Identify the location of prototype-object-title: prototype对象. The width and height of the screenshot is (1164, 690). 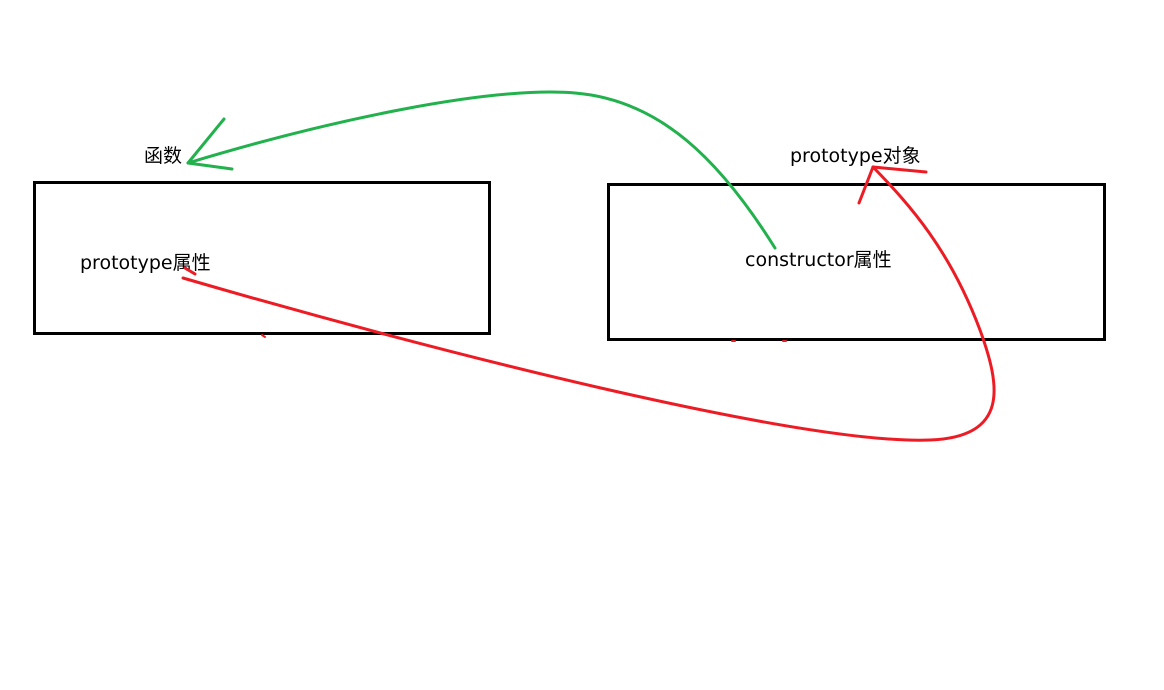
(855, 156).